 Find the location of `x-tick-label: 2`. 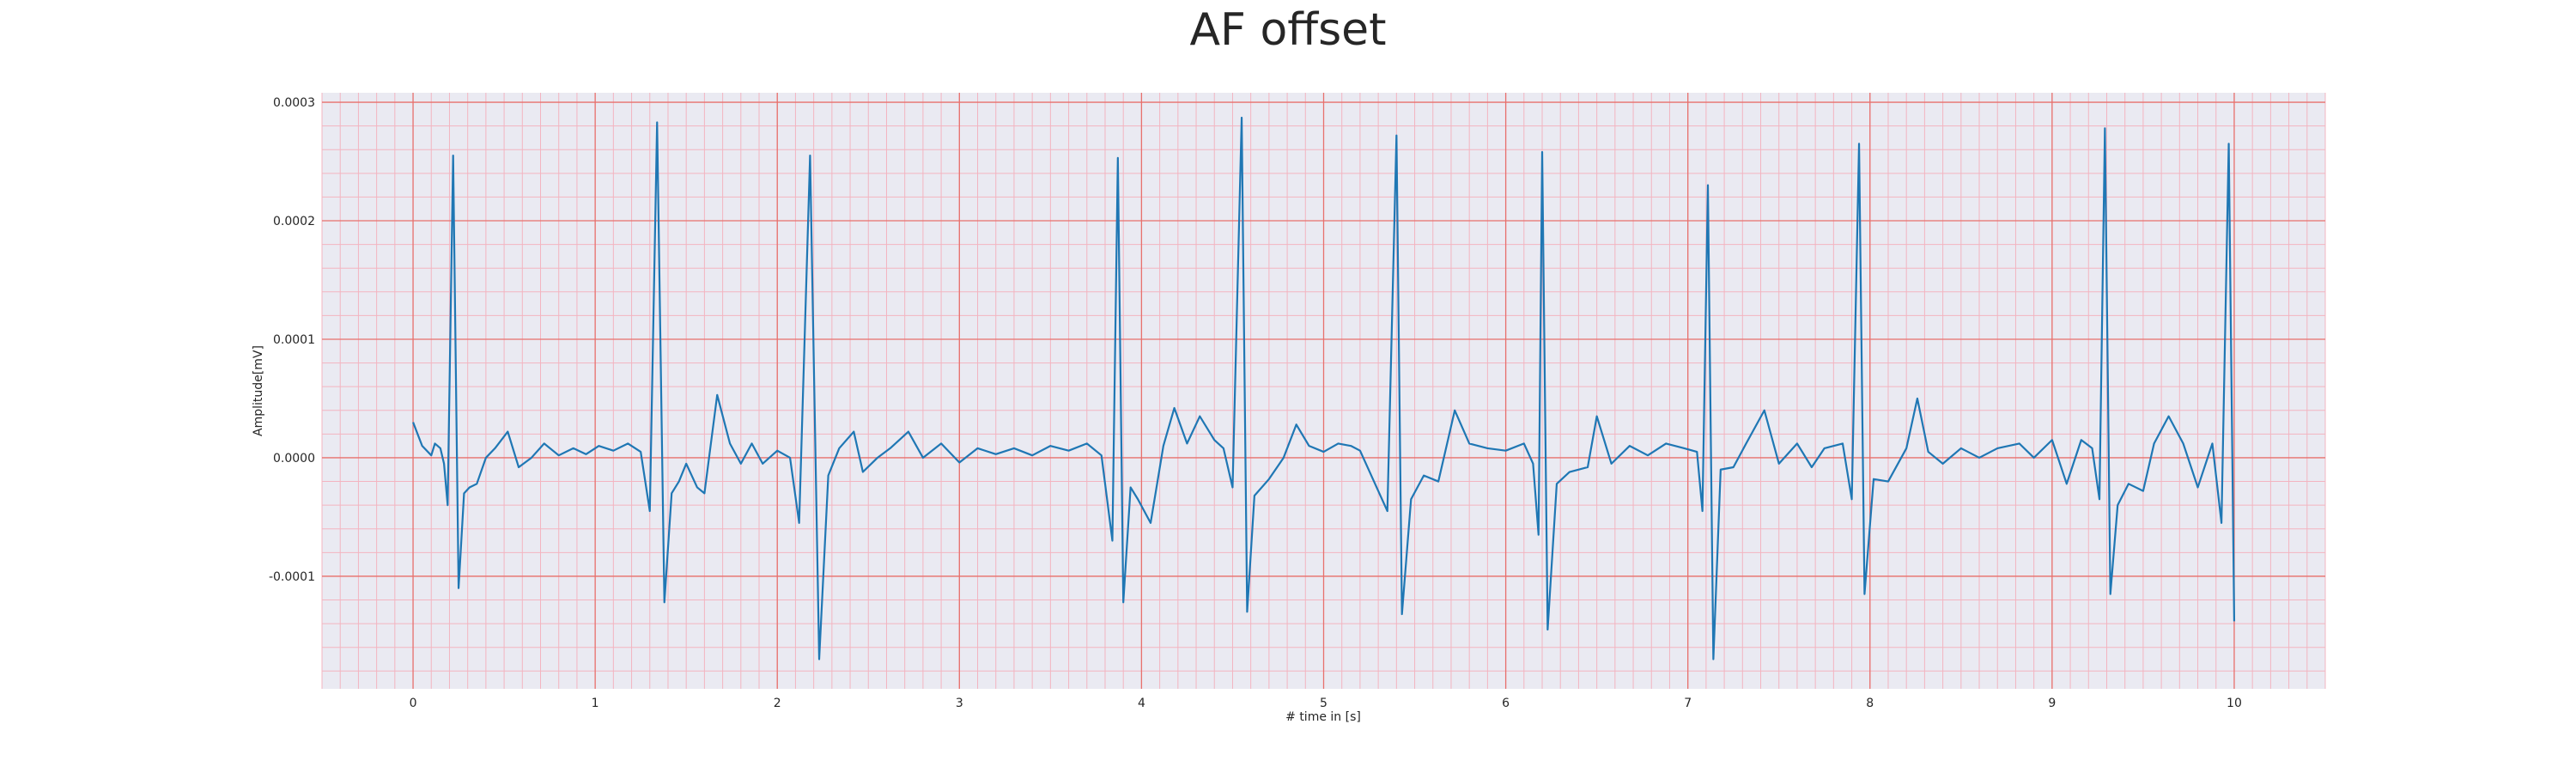

x-tick-label: 2 is located at coordinates (777, 703).